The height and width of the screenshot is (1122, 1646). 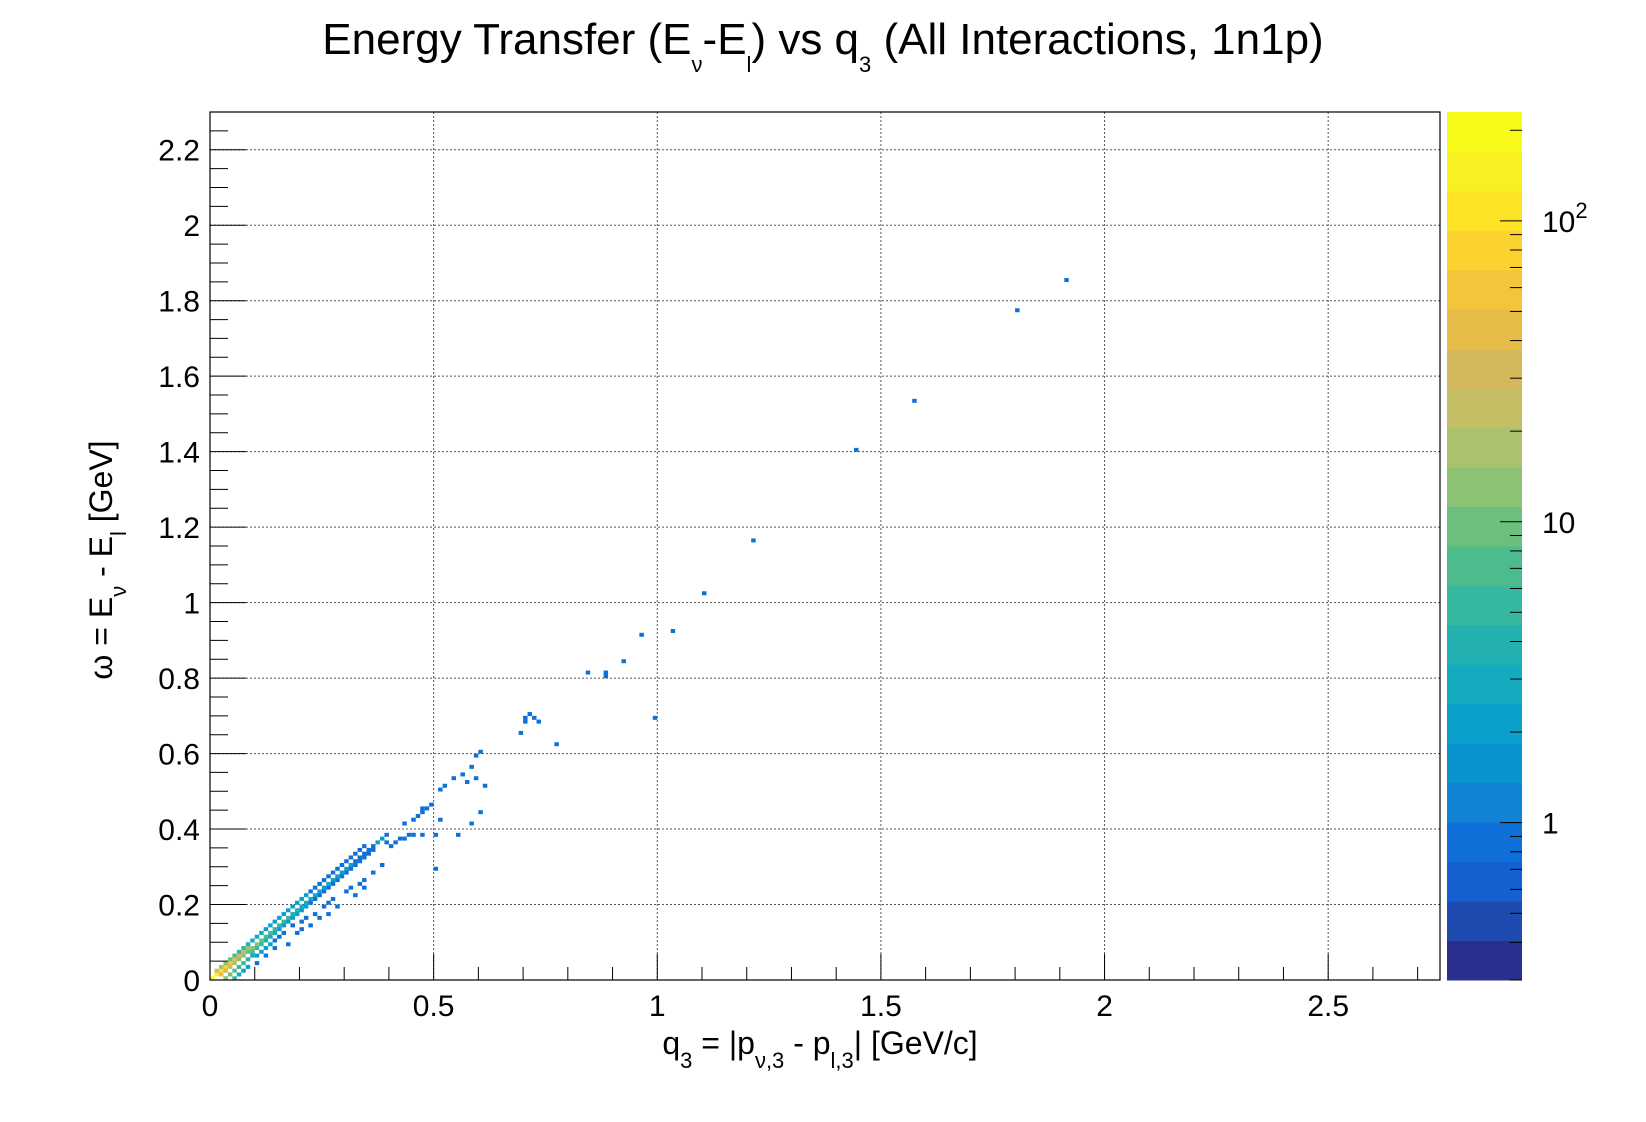 What do you see at coordinates (881, 1006) in the screenshot?
I see `x-tick-label: 1.5` at bounding box center [881, 1006].